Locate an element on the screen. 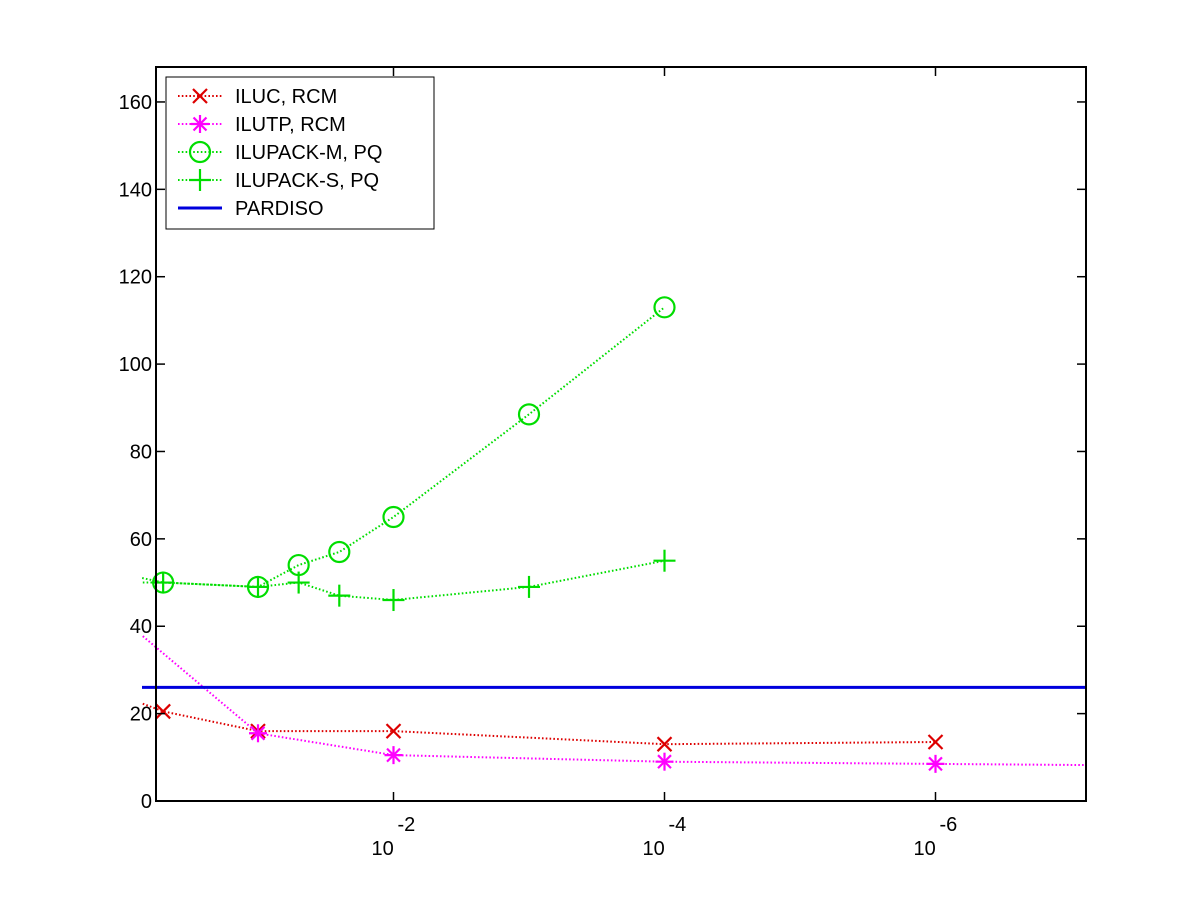  x-tick-label-exponent: -4 is located at coordinates (678, 825).